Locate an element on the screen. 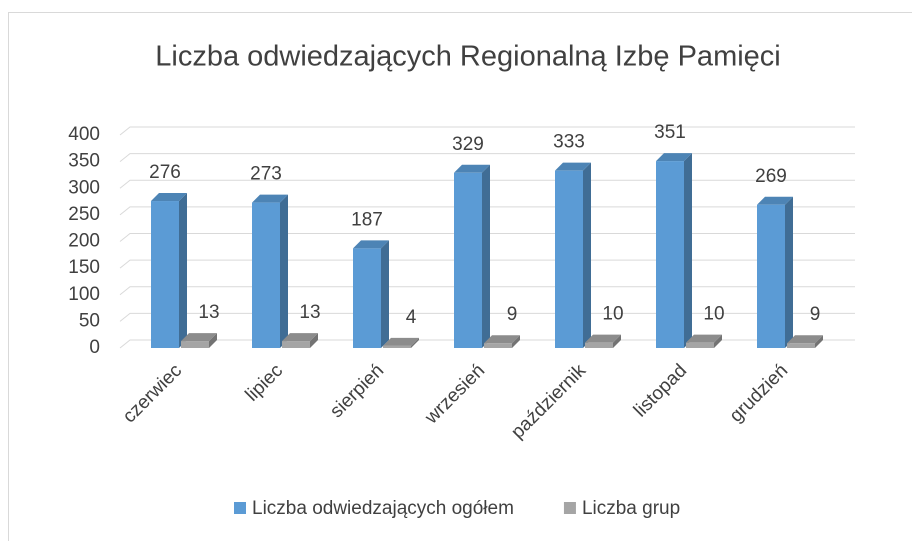 Image resolution: width=912 pixels, height=541 pixels. y-tick-label: 250 is located at coordinates (84, 214).